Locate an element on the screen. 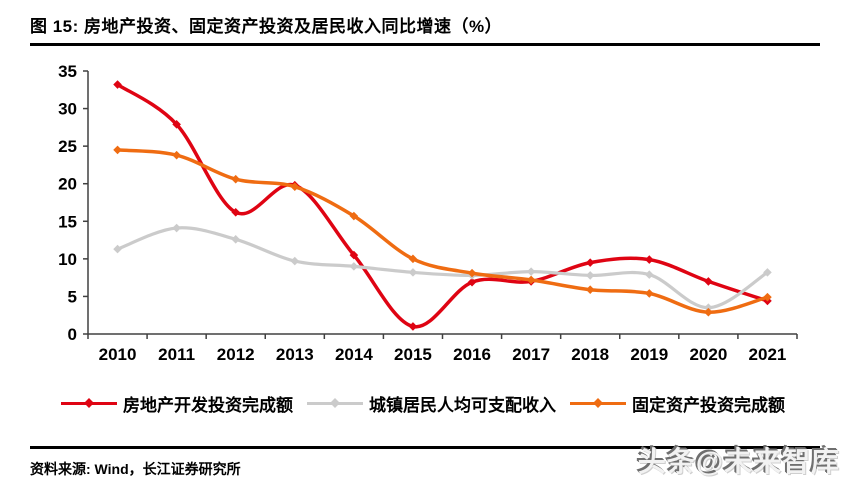 The image size is (846, 484). y-tick-label: 15 is located at coordinates (67, 221).